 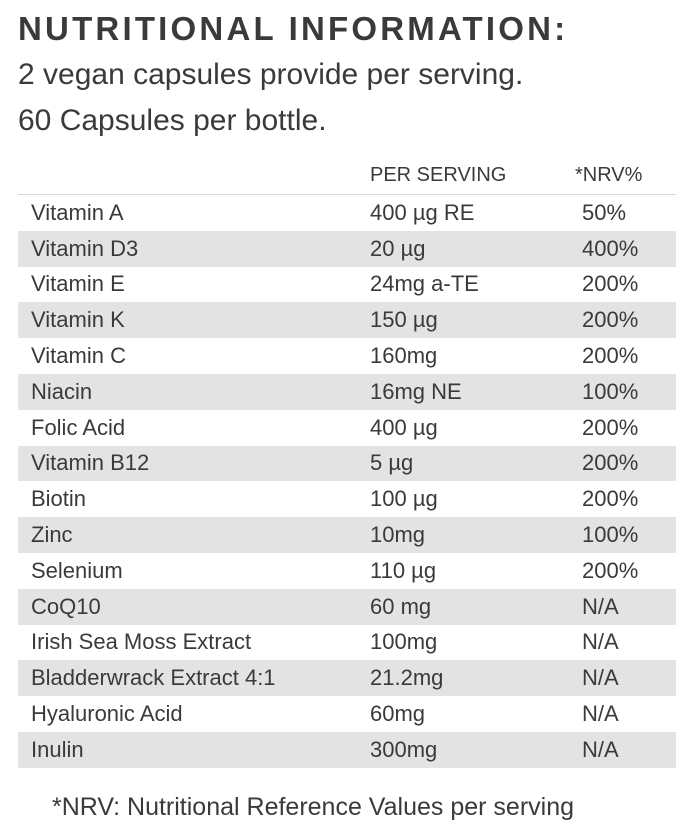 I want to click on bottle-description: 60 Capsules per bottle., so click(x=172, y=120).